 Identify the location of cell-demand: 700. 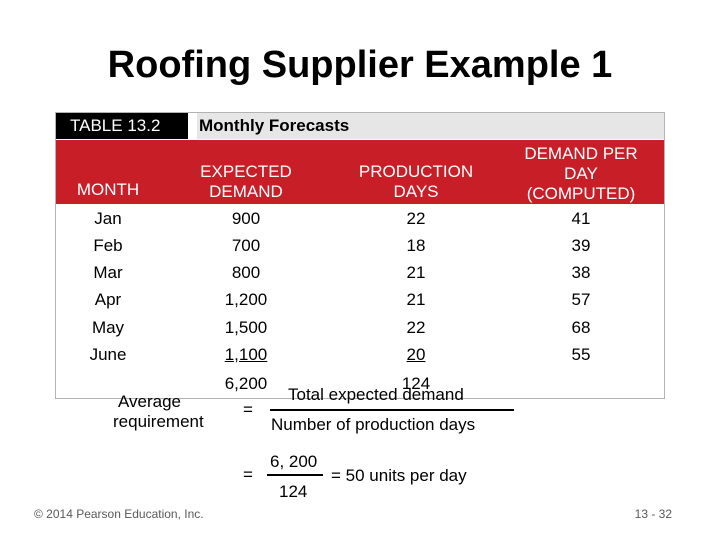
(246, 245).